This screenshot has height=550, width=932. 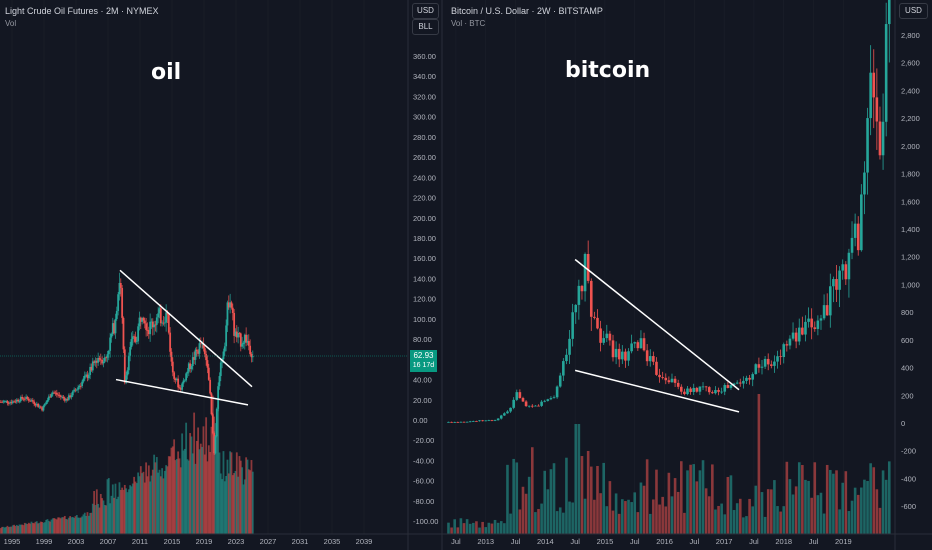 What do you see at coordinates (82, 11) in the screenshot?
I see `oil-chart-title: Light Crude Oil Futures · 2M · NYMEX` at bounding box center [82, 11].